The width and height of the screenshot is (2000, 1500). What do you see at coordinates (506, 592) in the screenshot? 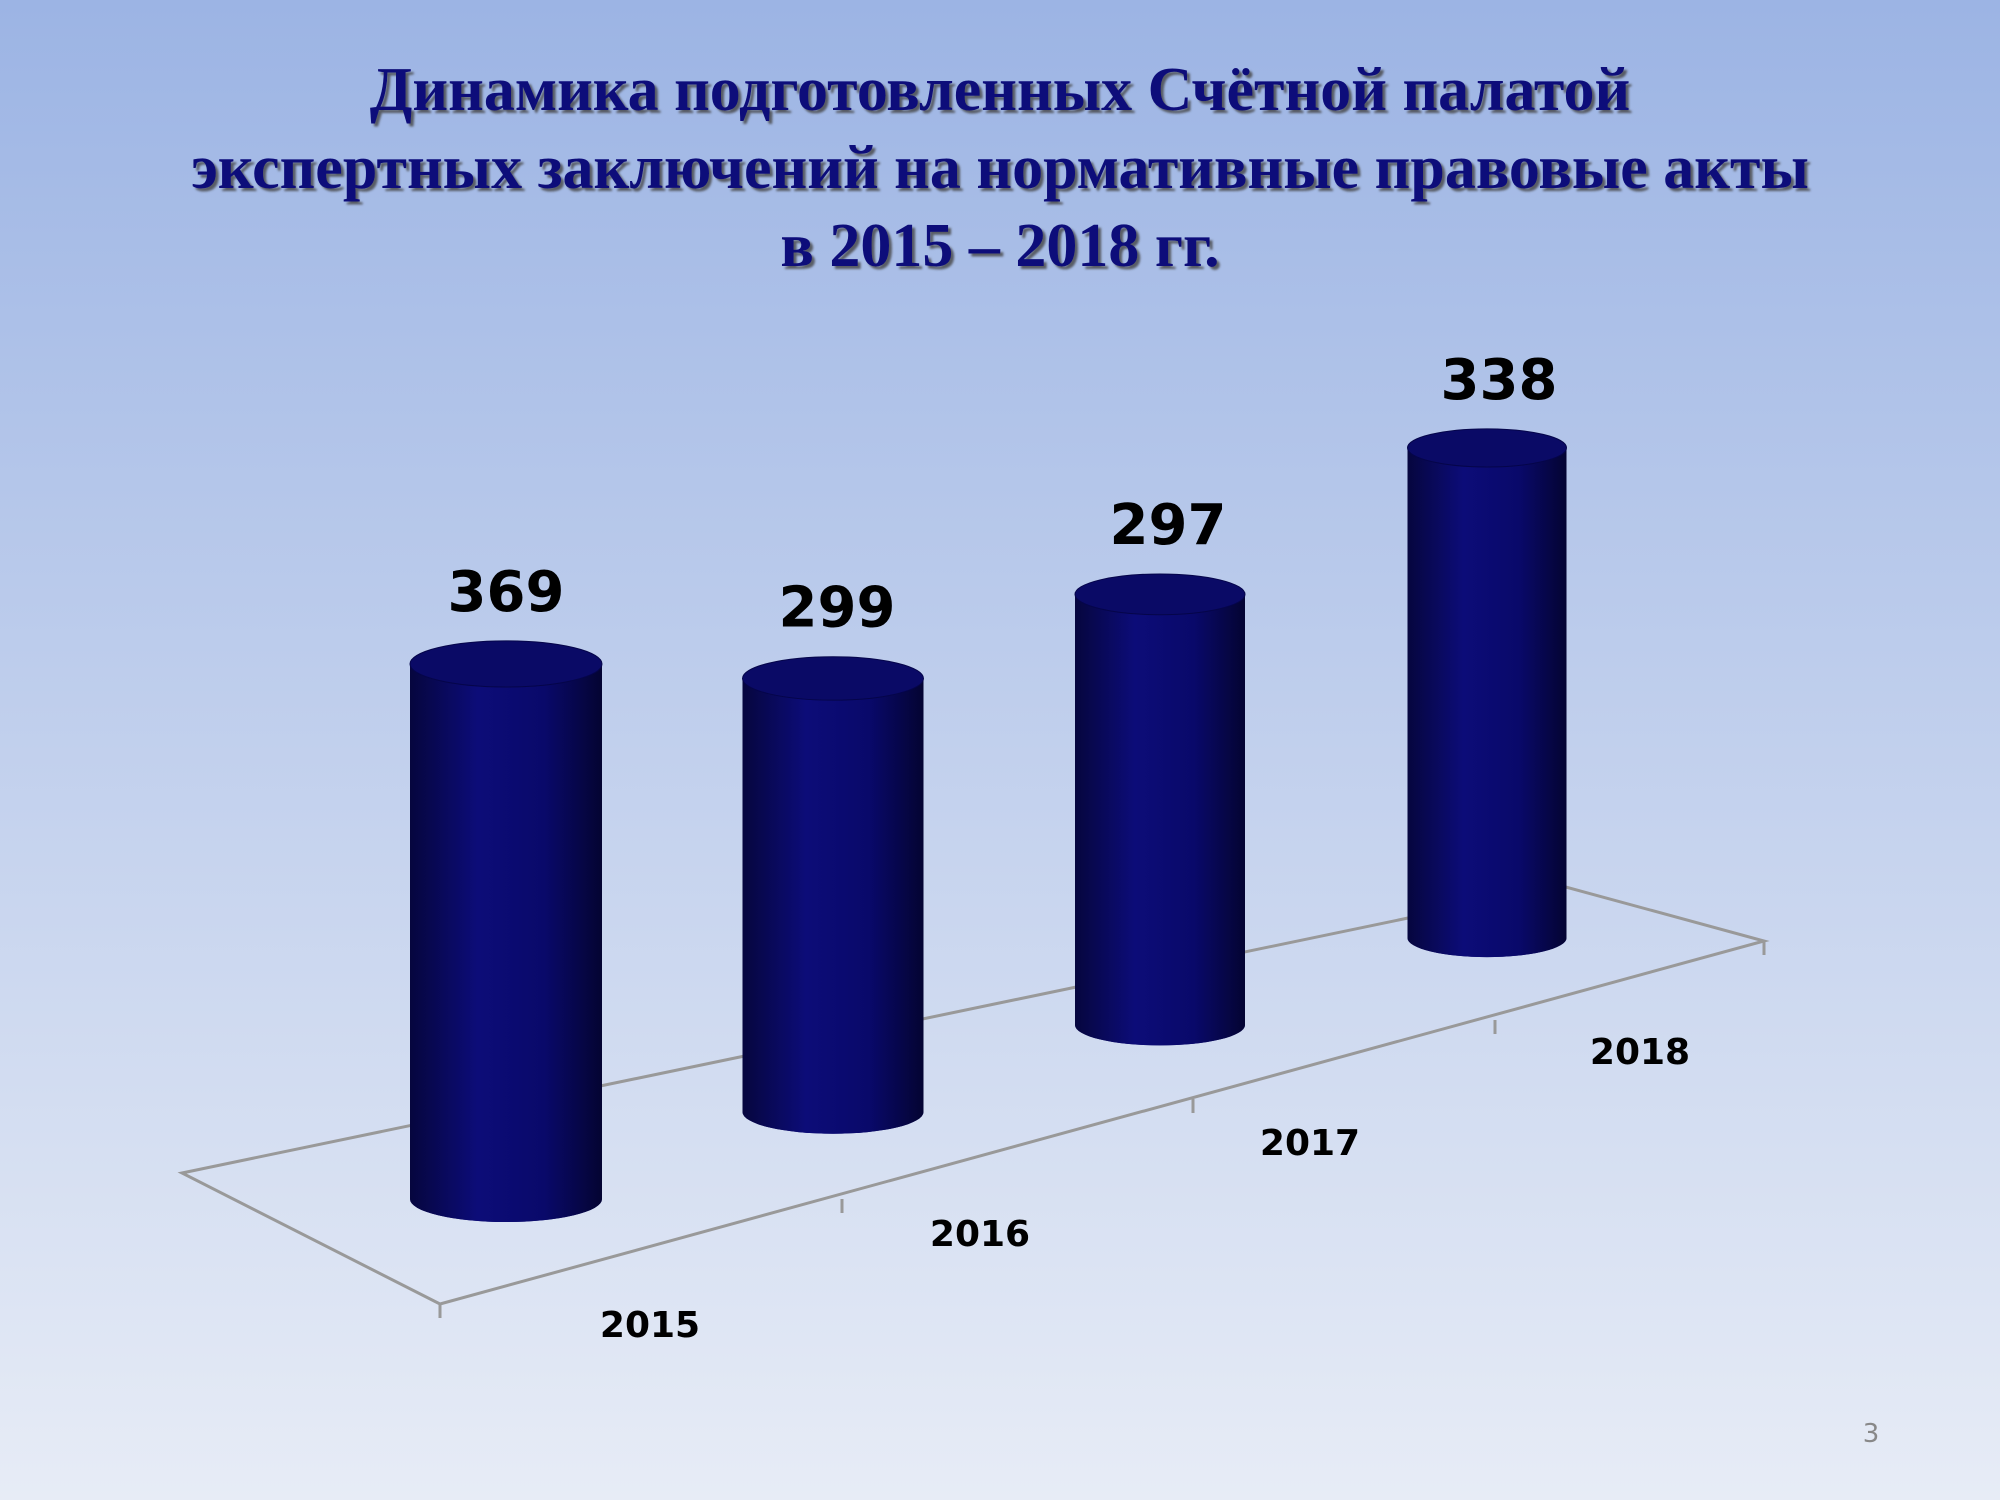
I see `value-label: 369` at bounding box center [506, 592].